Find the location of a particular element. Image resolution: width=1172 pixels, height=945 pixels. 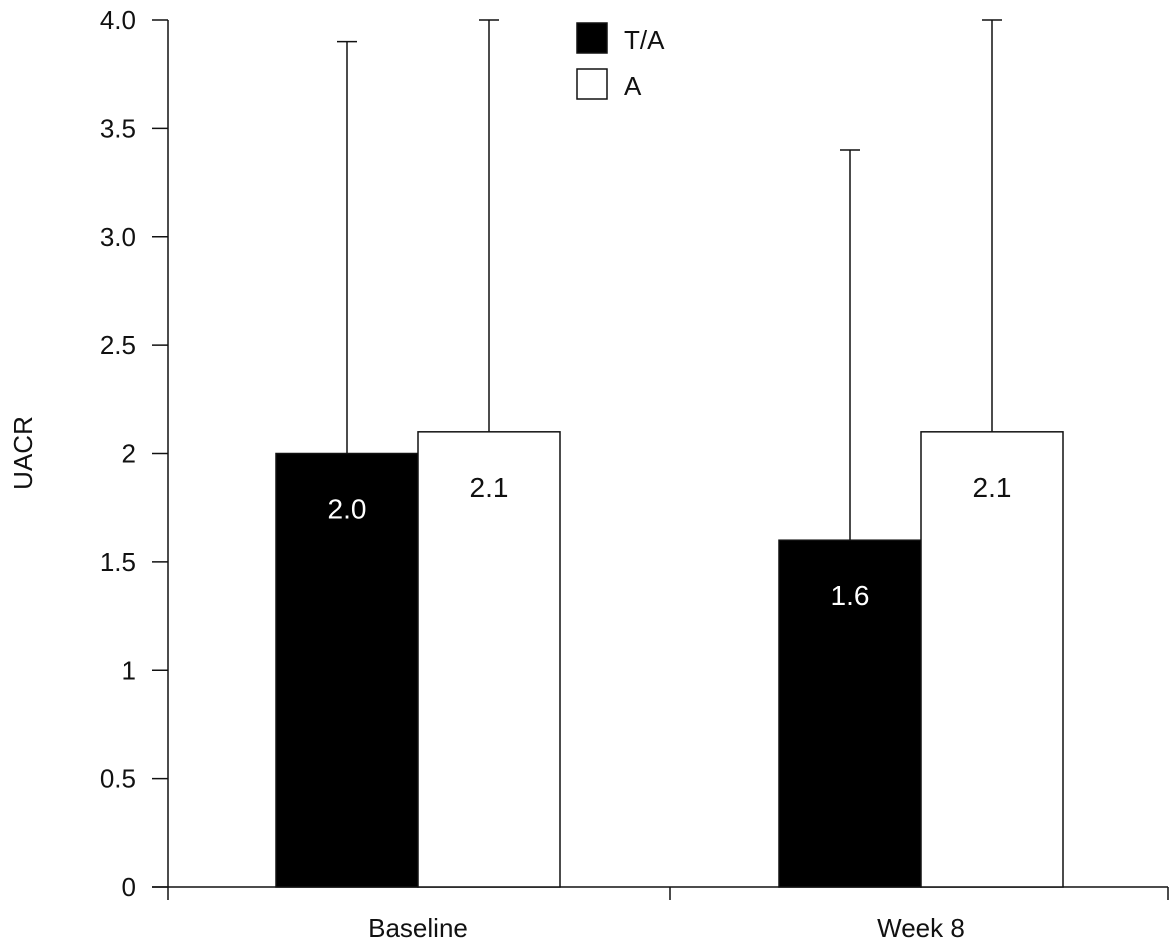

y-tick-label: 1 is located at coordinates (129, 670).